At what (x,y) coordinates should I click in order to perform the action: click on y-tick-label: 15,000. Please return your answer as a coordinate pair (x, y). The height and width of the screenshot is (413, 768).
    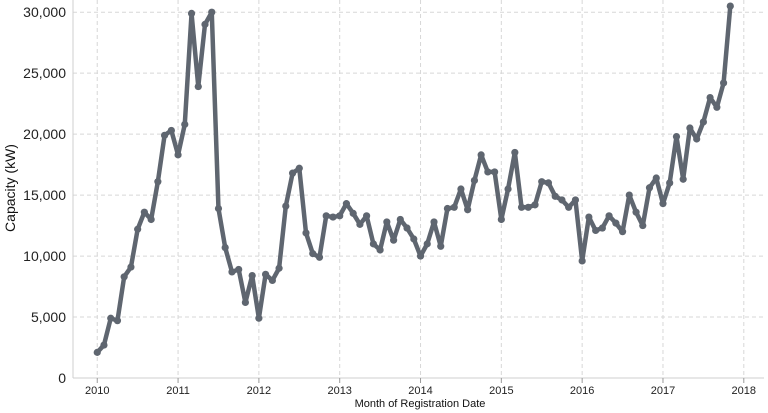
    Looking at the image, I should click on (44, 195).